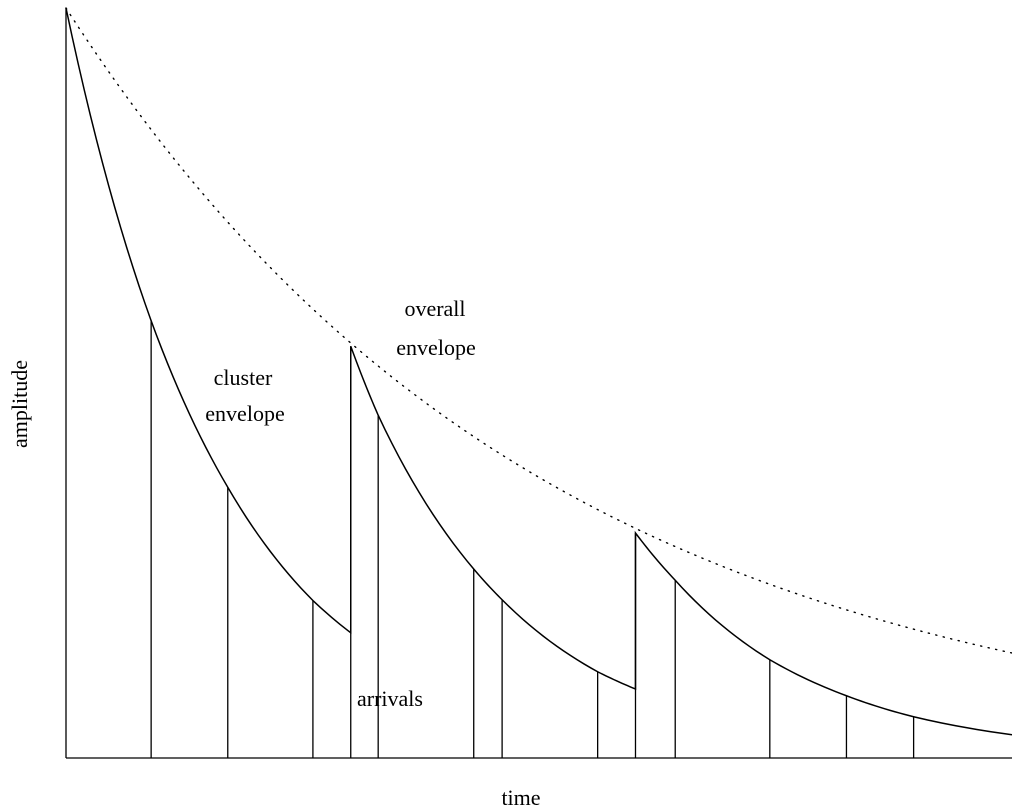 Image resolution: width=1012 pixels, height=810 pixels. Describe the element at coordinates (19, 404) in the screenshot. I see `y-axis-label: amplitude` at that location.